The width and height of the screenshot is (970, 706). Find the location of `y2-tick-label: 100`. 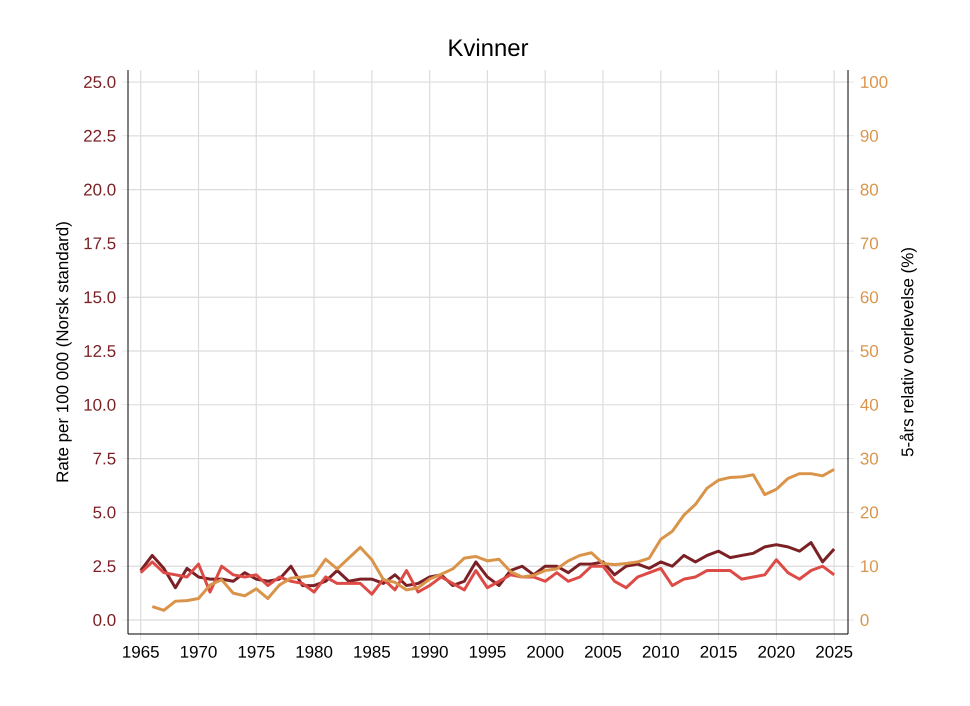

y2-tick-label: 100 is located at coordinates (874, 82).